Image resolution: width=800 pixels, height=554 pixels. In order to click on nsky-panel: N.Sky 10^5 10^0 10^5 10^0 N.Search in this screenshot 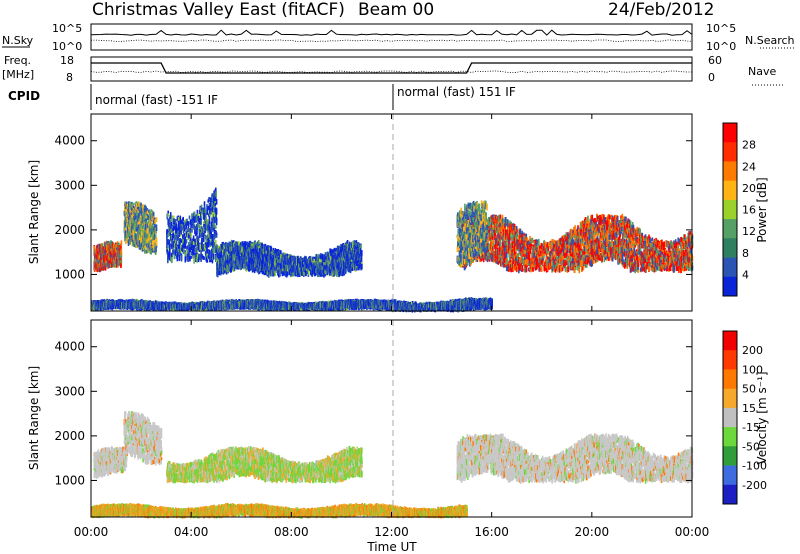, I will do `click(399, 37)`.